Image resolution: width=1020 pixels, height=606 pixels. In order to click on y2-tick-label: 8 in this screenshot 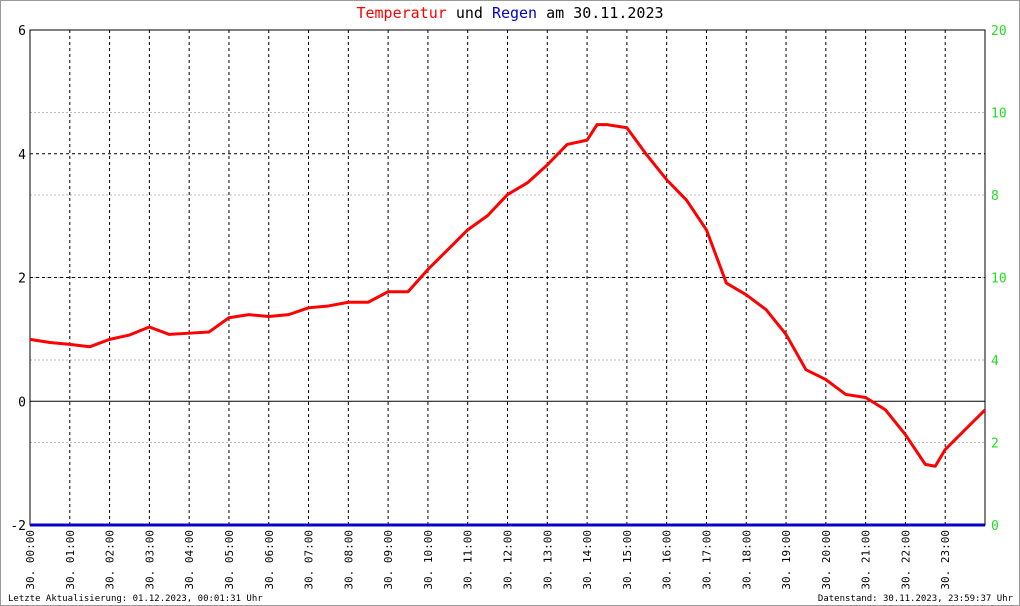, I will do `click(995, 196)`.